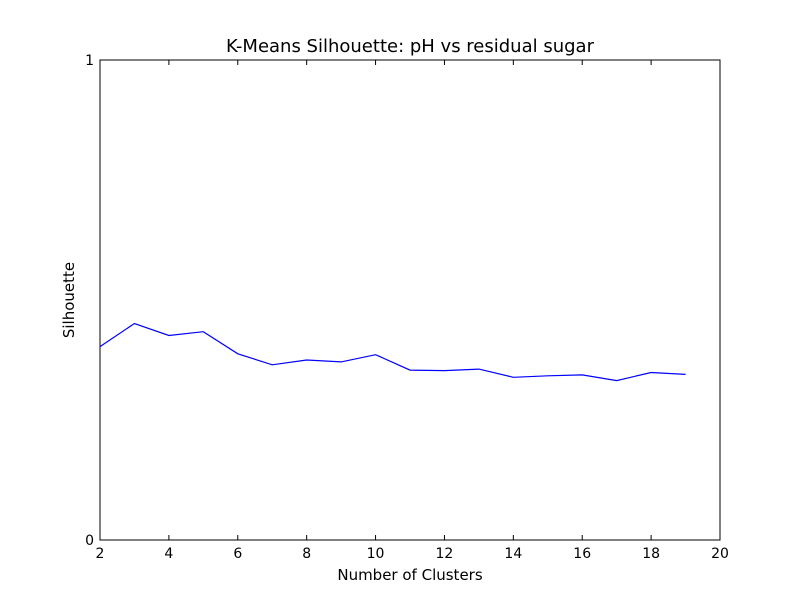  I want to click on x-tick-label: 8, so click(306, 554).